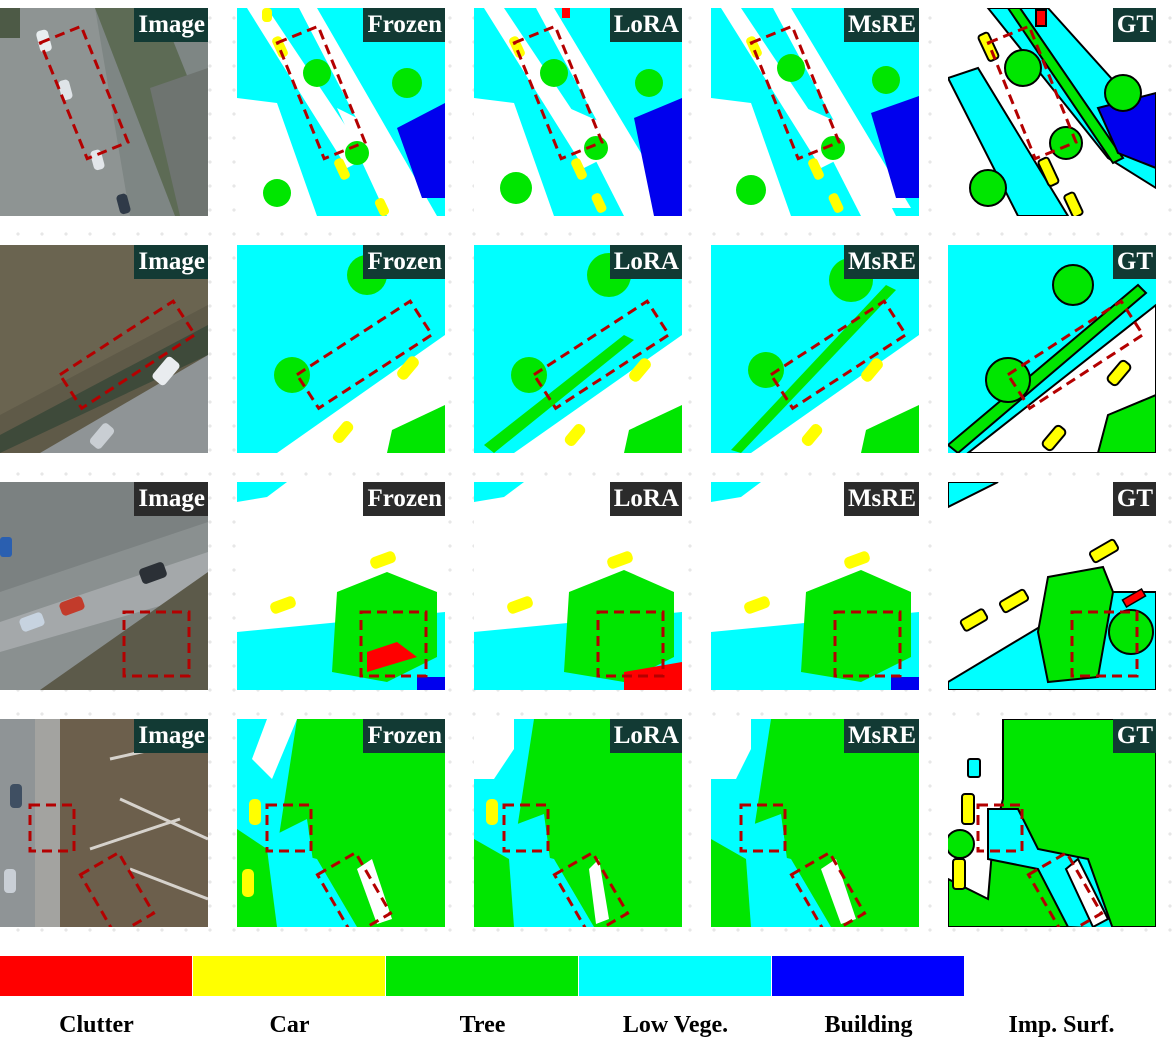  I want to click on row4-msre-panel: MsRE, so click(815, 823).